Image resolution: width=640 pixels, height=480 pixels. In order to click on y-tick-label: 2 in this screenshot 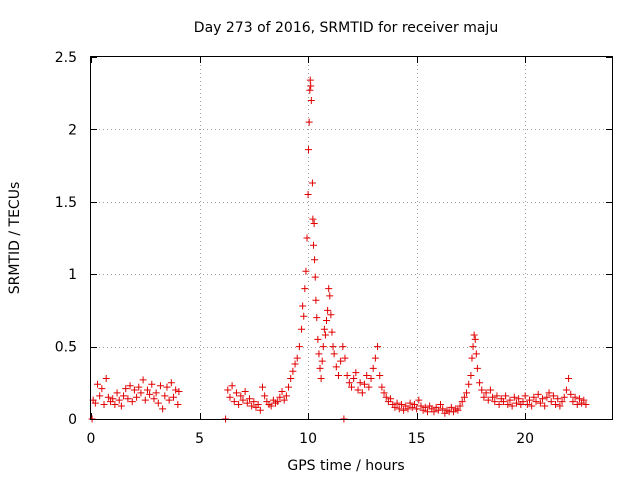, I will do `click(72, 130)`.